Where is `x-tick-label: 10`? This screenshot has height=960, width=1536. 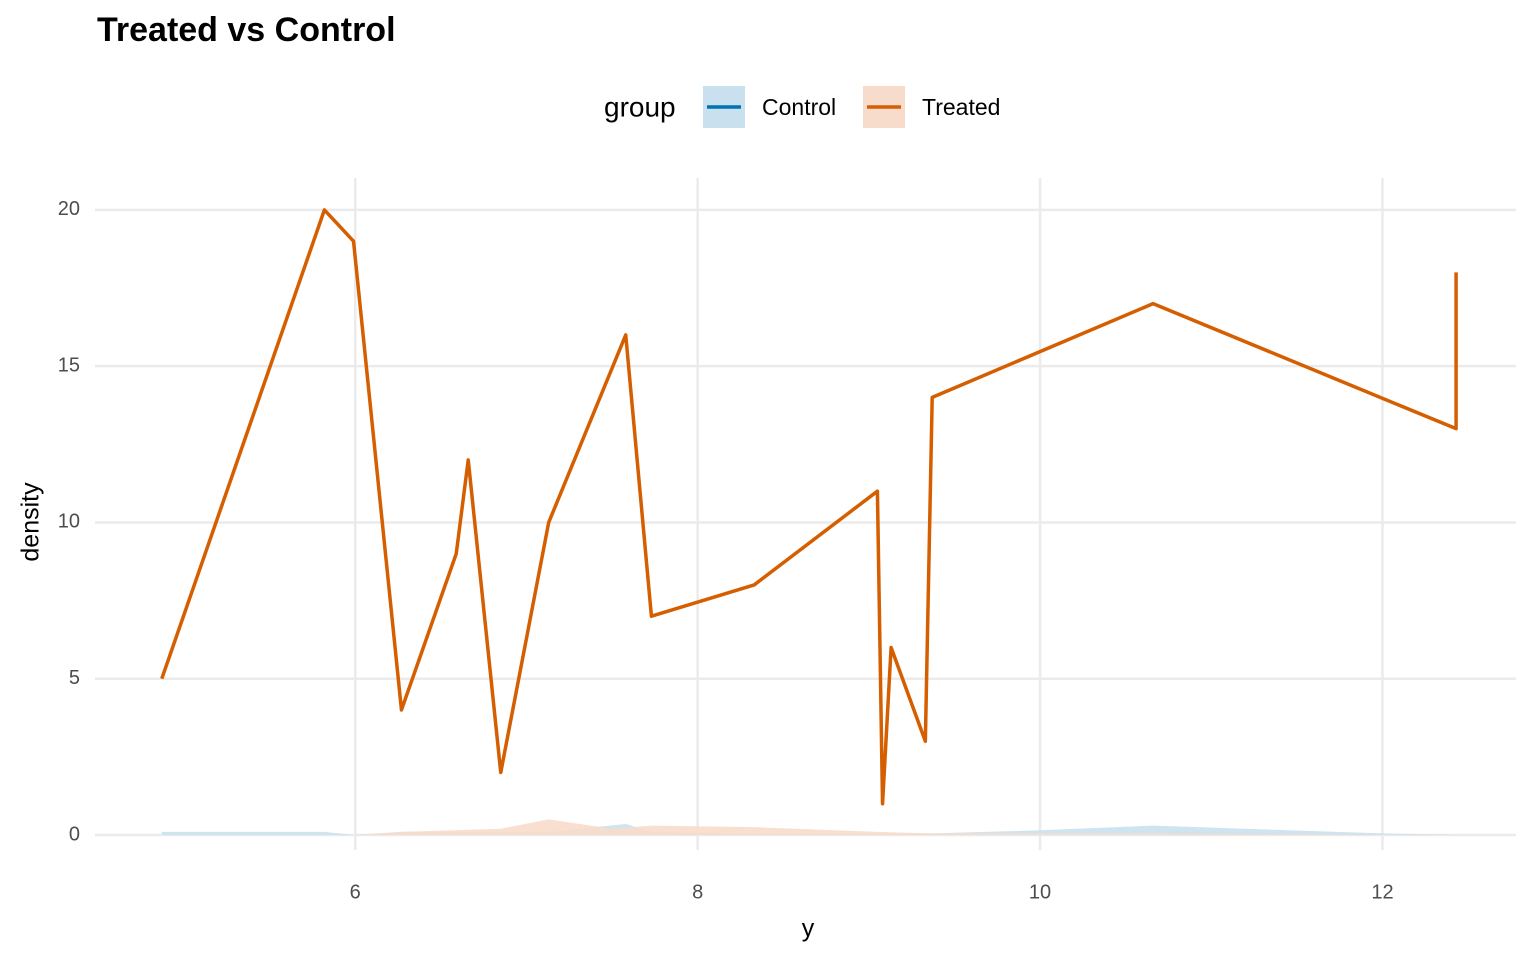
x-tick-label: 10 is located at coordinates (1040, 892).